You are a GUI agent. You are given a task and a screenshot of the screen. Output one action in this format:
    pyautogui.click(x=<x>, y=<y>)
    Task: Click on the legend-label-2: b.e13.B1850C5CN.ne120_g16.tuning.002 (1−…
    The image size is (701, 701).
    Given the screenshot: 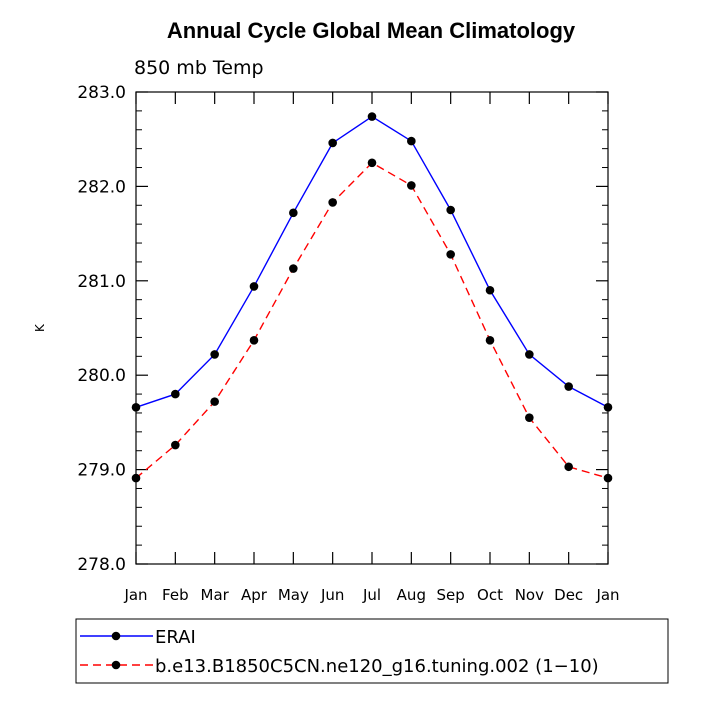 What is the action you would take?
    pyautogui.click(x=377, y=666)
    